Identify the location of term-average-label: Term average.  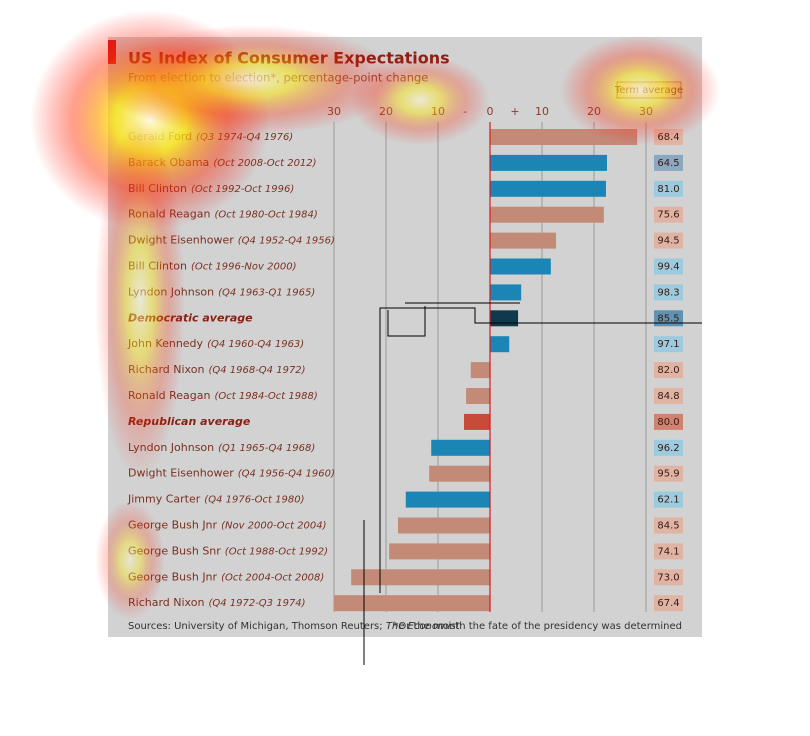
(648, 90).